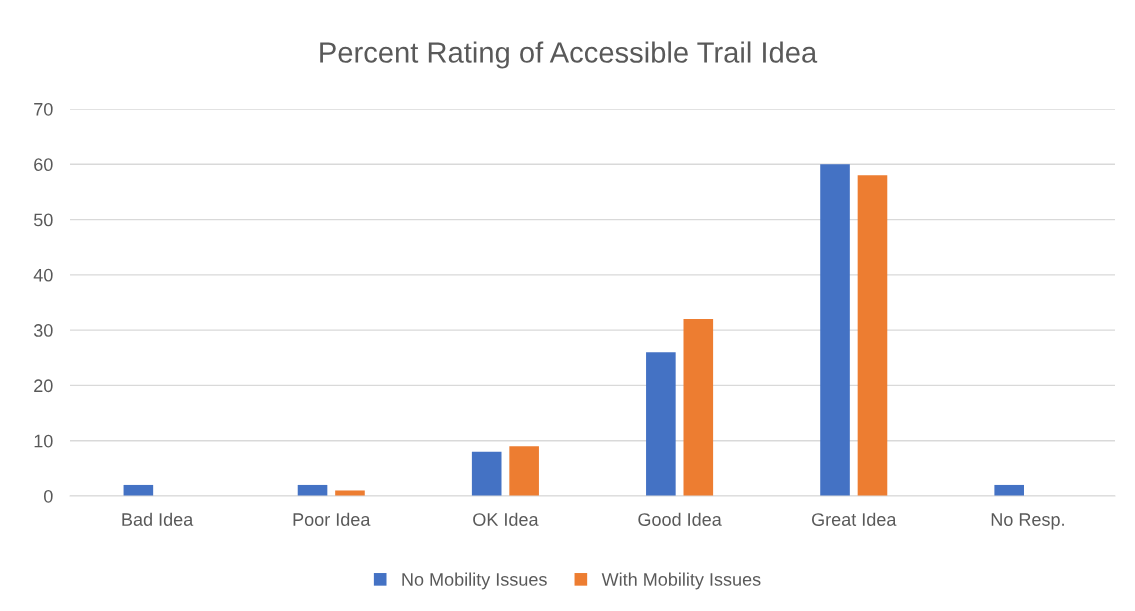  I want to click on x-tick-label: No Resp., so click(1027, 521).